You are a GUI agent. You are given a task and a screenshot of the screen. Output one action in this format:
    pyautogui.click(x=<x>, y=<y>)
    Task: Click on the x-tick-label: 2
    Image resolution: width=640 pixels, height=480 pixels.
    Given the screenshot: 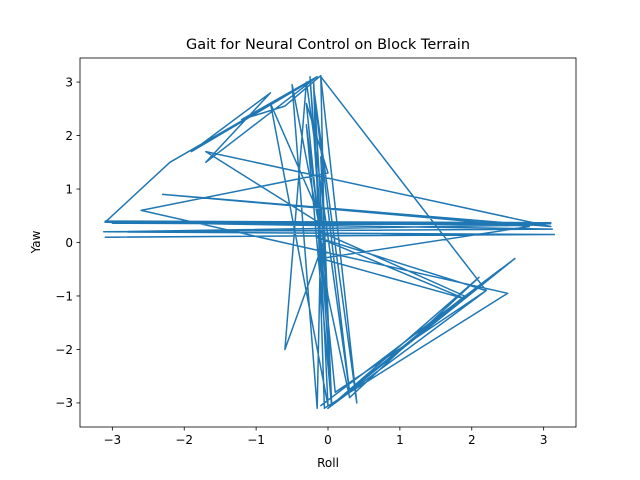 What is the action you would take?
    pyautogui.click(x=472, y=440)
    